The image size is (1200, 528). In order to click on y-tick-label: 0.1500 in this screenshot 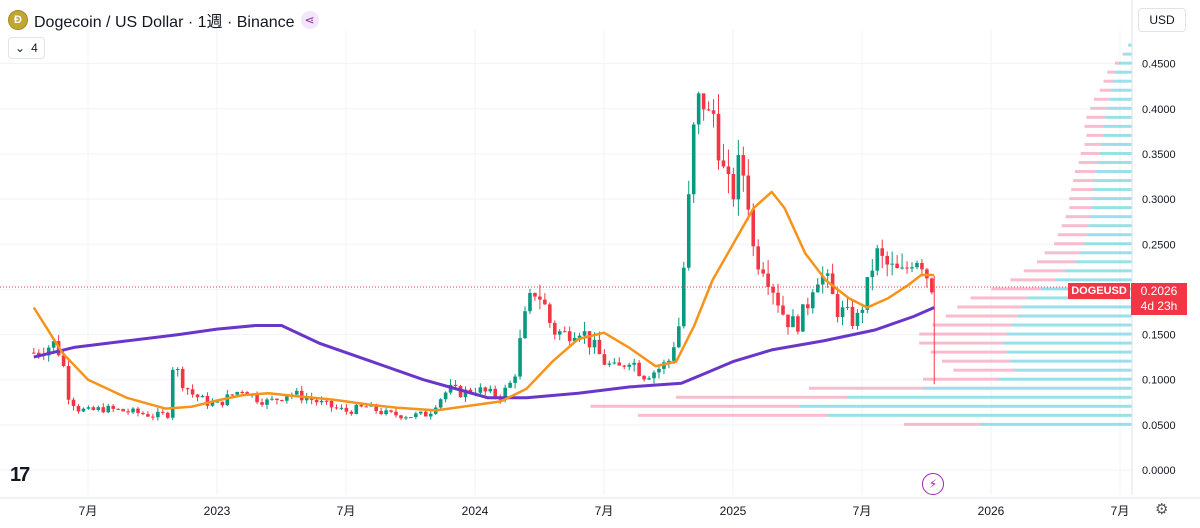, I will do `click(1159, 336)`.